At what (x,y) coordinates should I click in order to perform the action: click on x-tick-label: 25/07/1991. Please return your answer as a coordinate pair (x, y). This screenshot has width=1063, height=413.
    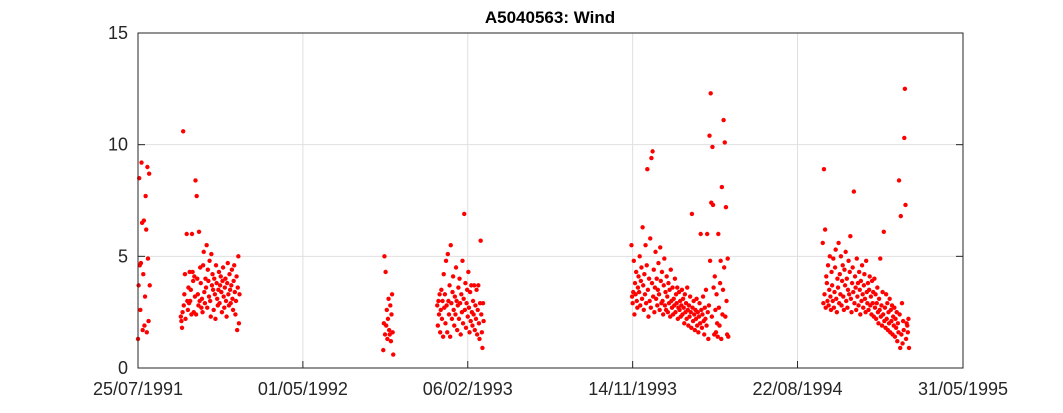
    Looking at the image, I should click on (138, 389).